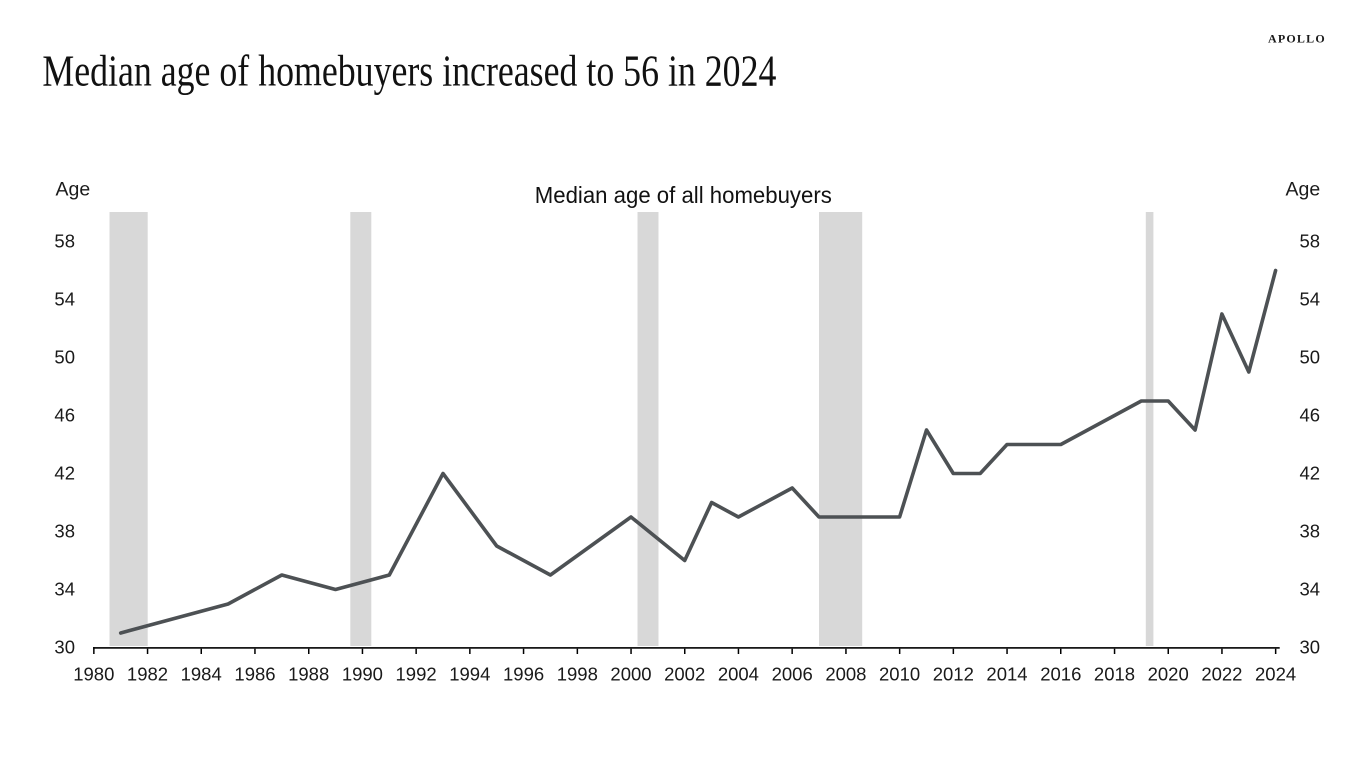 This screenshot has width=1366, height=768. Describe the element at coordinates (1060, 674) in the screenshot. I see `svg-text: 2016` at that location.